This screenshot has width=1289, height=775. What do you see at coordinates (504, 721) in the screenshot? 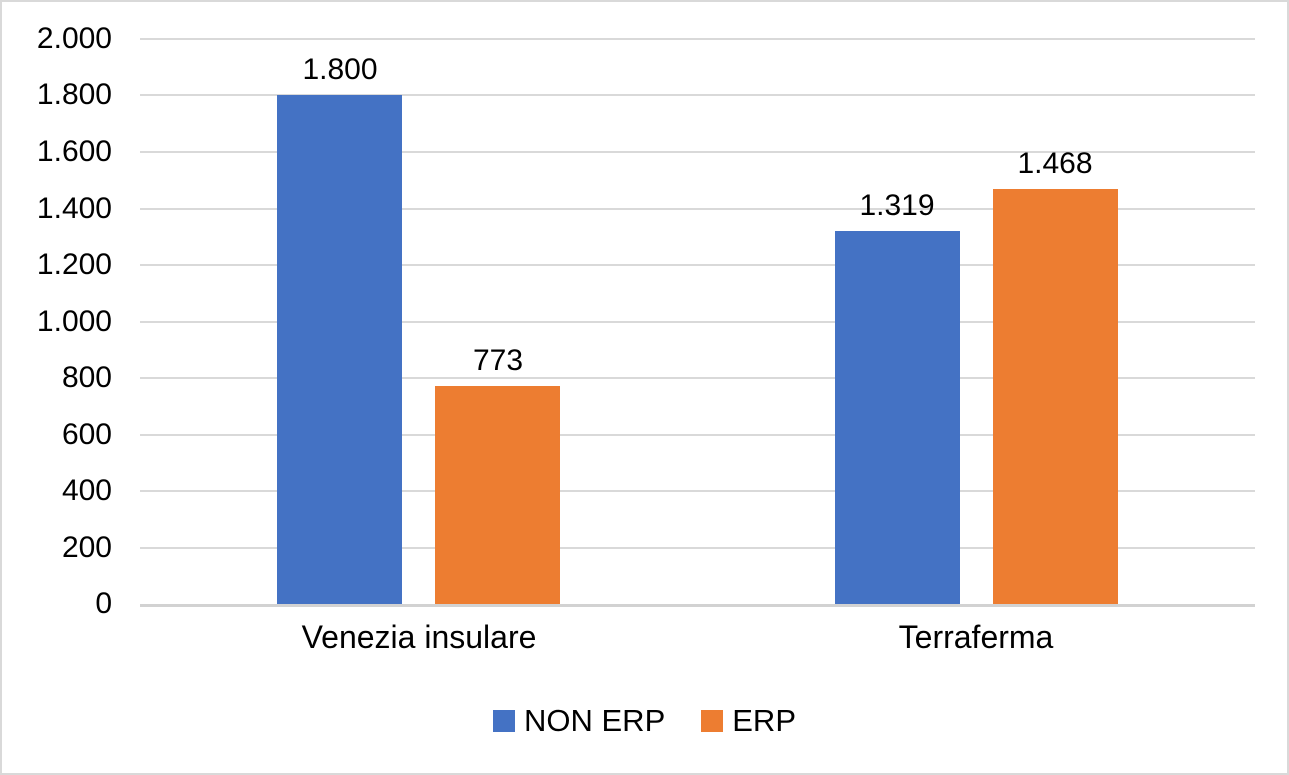
I see `legend-swatch-non-erp` at bounding box center [504, 721].